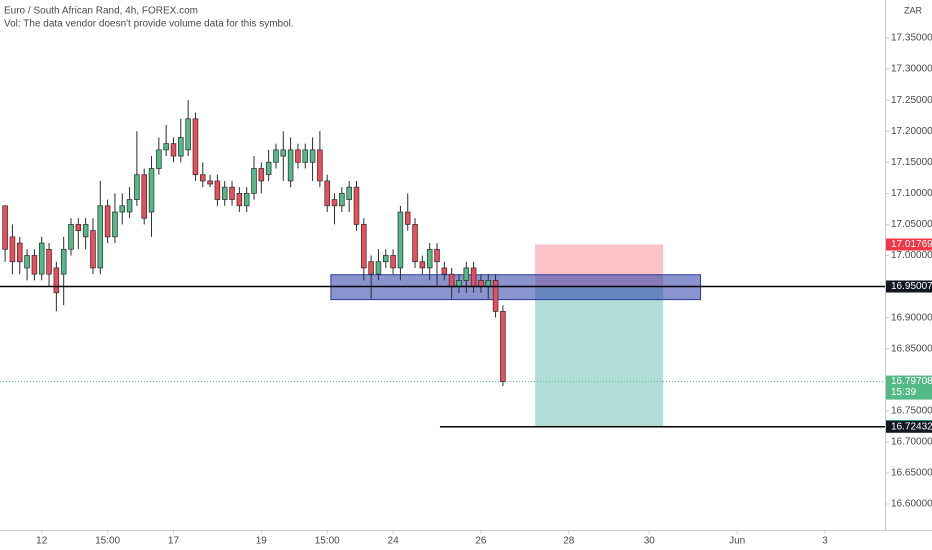 The height and width of the screenshot is (550, 932). Describe the element at coordinates (101, 11) in the screenshot. I see `chart-title: Euro / South African Rand, 4h, FOREX.com` at that location.